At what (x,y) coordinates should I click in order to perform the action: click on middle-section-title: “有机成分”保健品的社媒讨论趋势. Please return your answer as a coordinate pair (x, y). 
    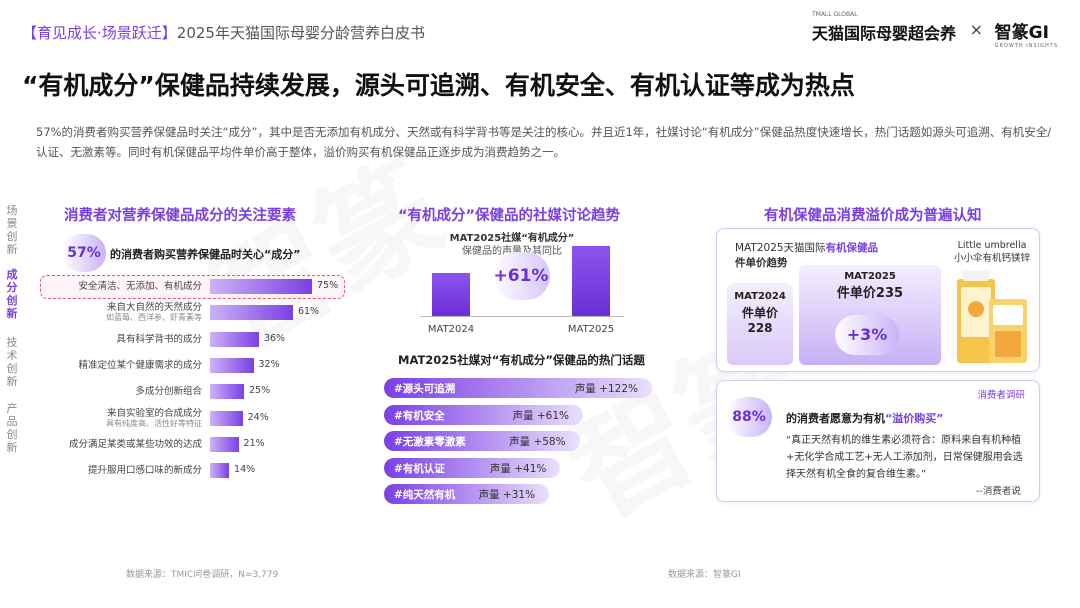
    Looking at the image, I should click on (509, 216).